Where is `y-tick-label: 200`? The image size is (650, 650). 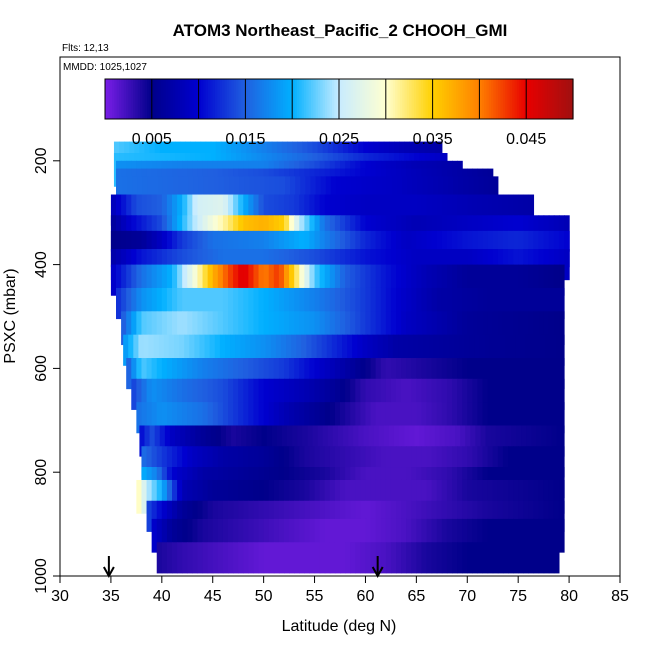 y-tick-label: 200 is located at coordinates (41, 160).